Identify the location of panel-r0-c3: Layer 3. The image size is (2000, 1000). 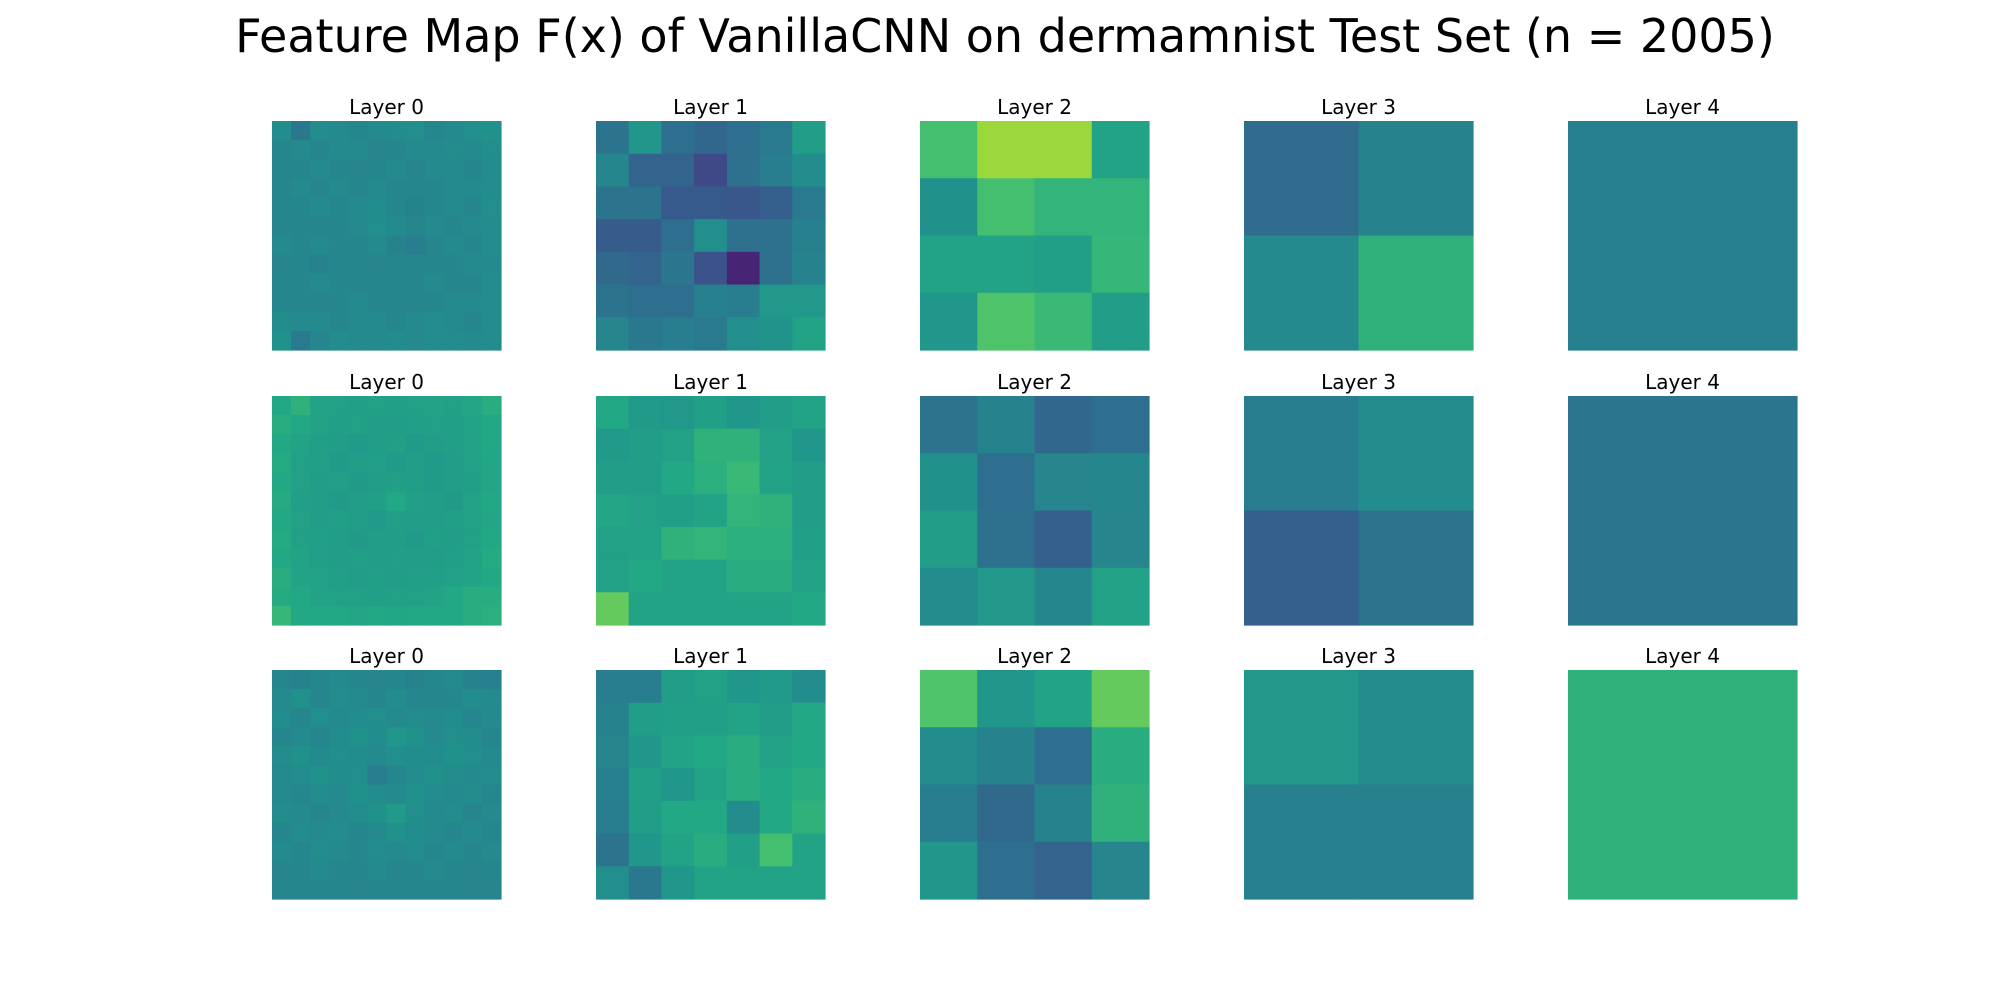
(1359, 223).